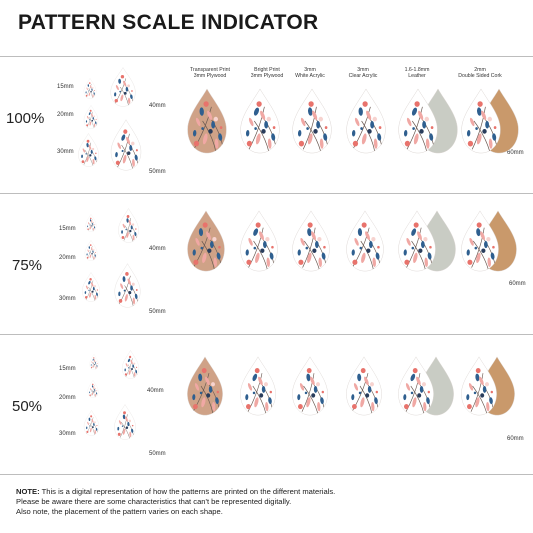  I want to click on material-label-clear-acrylic: 3mm Clear Acrylic, so click(363, 73).